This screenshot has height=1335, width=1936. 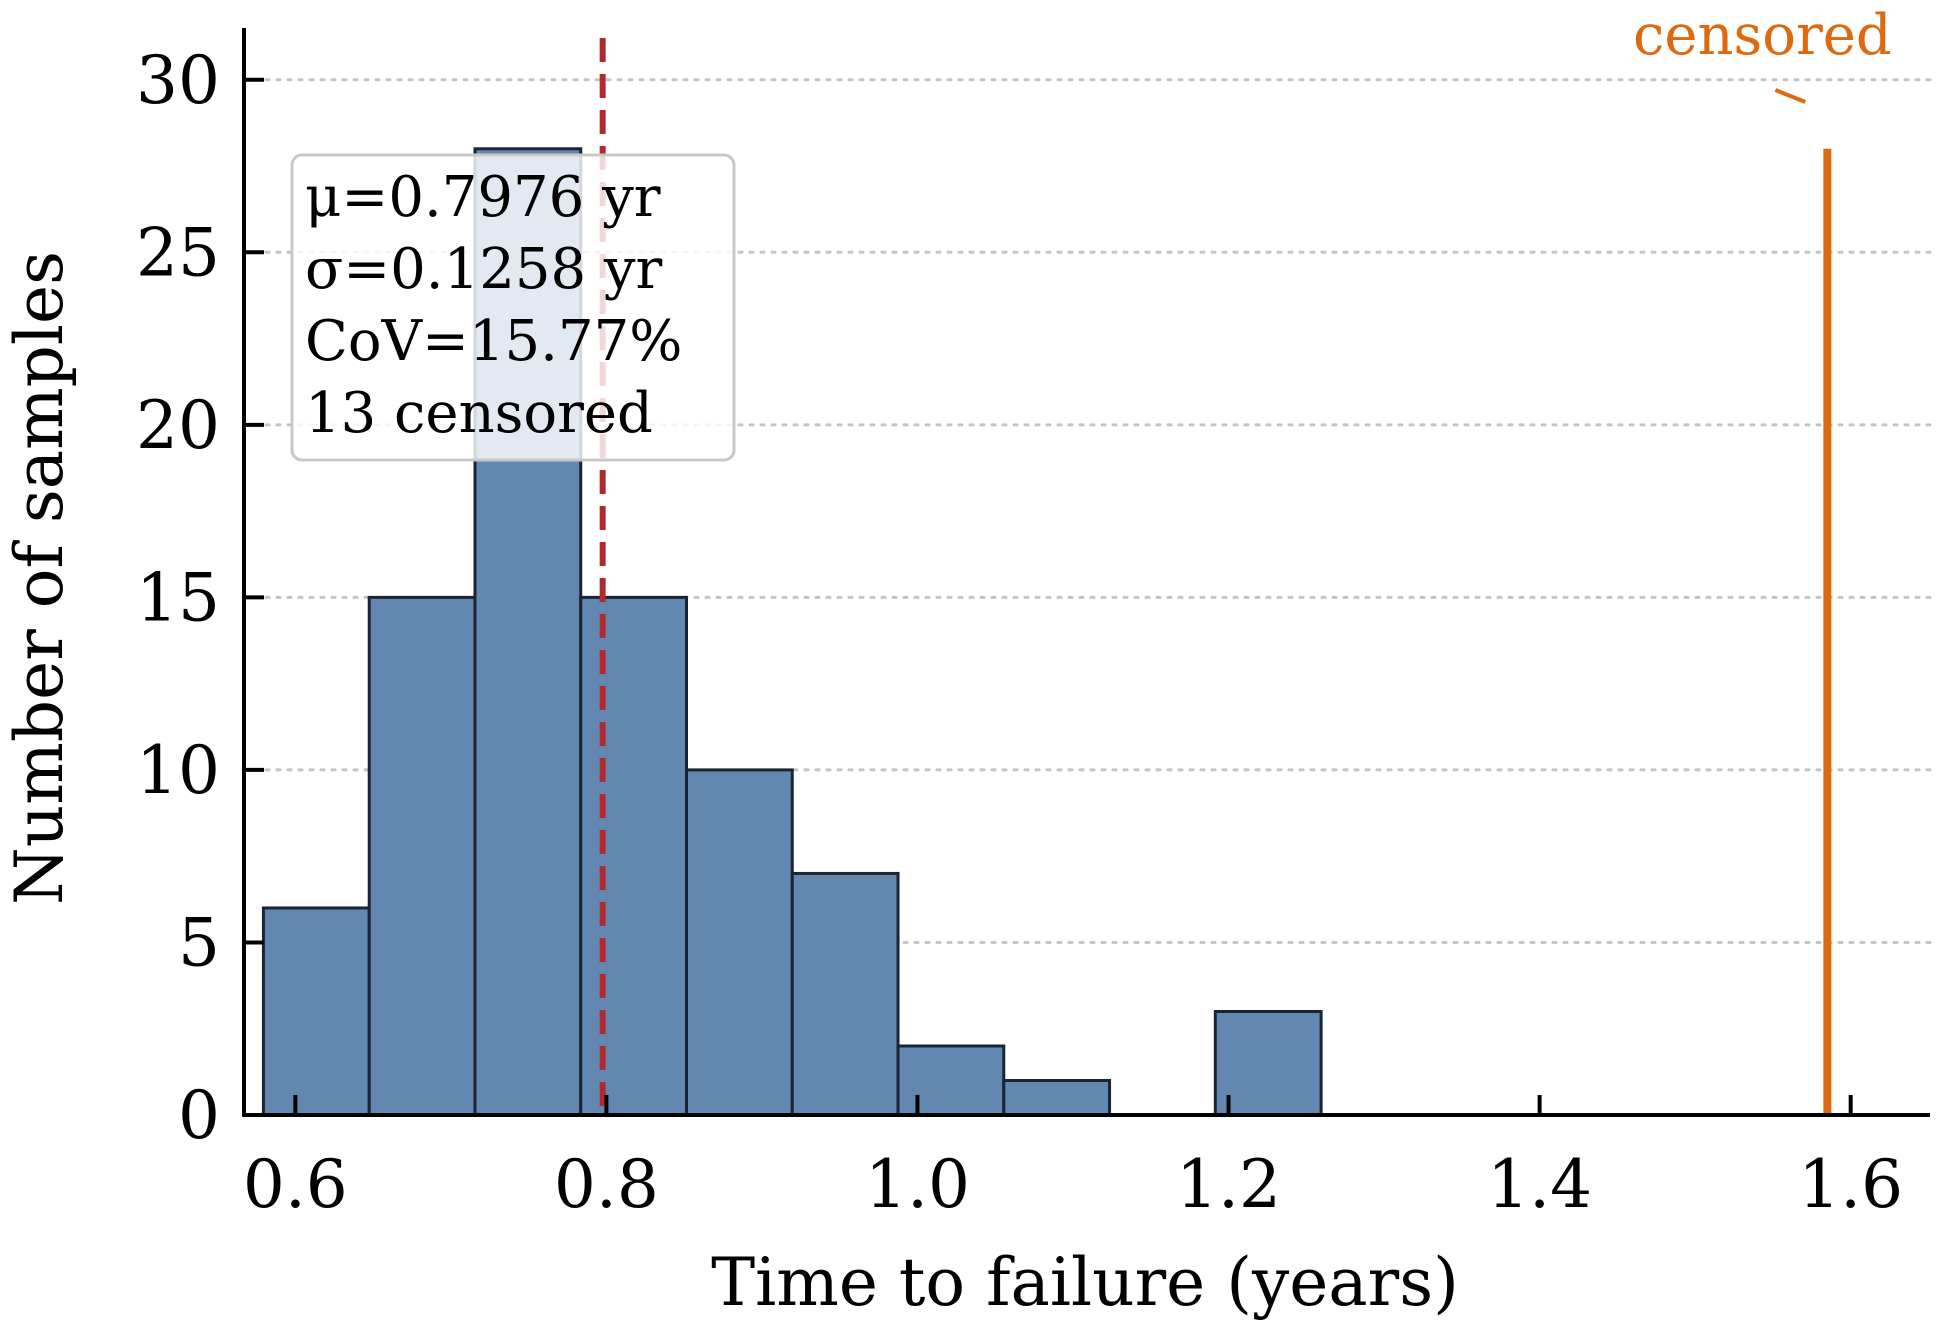 I want to click on x-tick-label: 1.4, so click(x=1539, y=1184).